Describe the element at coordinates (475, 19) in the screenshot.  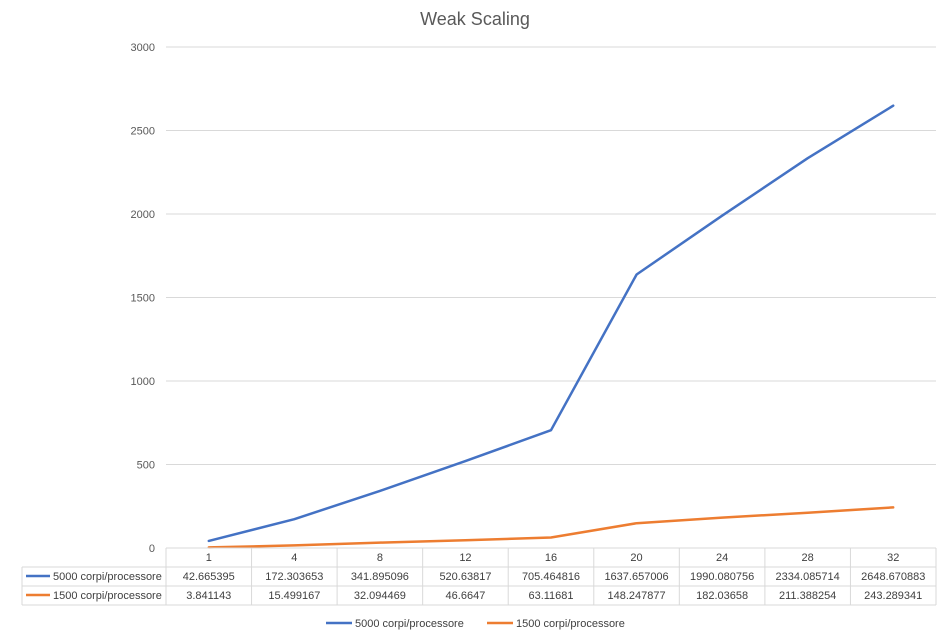
I see `chart-title: Weak Scaling` at that location.